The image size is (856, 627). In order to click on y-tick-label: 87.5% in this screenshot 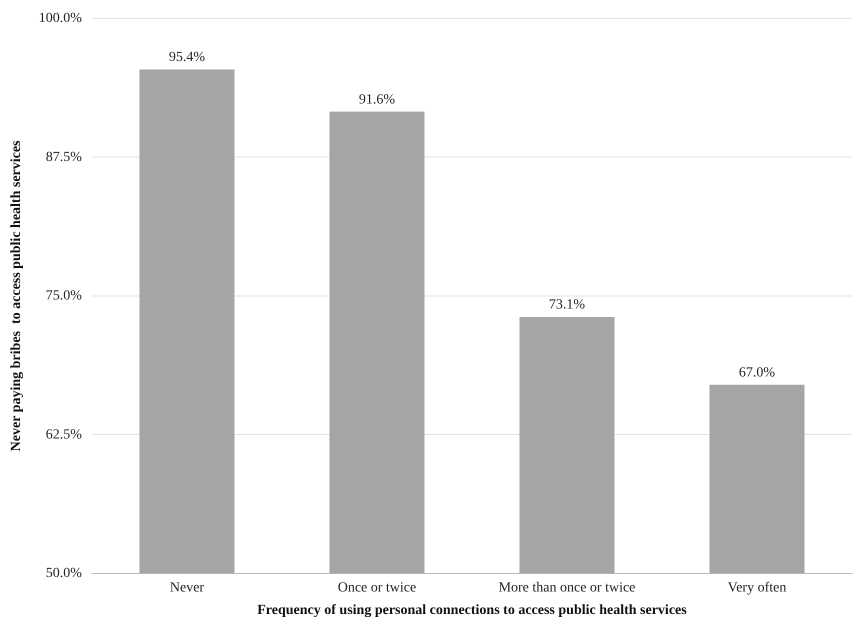, I will do `click(64, 157)`.